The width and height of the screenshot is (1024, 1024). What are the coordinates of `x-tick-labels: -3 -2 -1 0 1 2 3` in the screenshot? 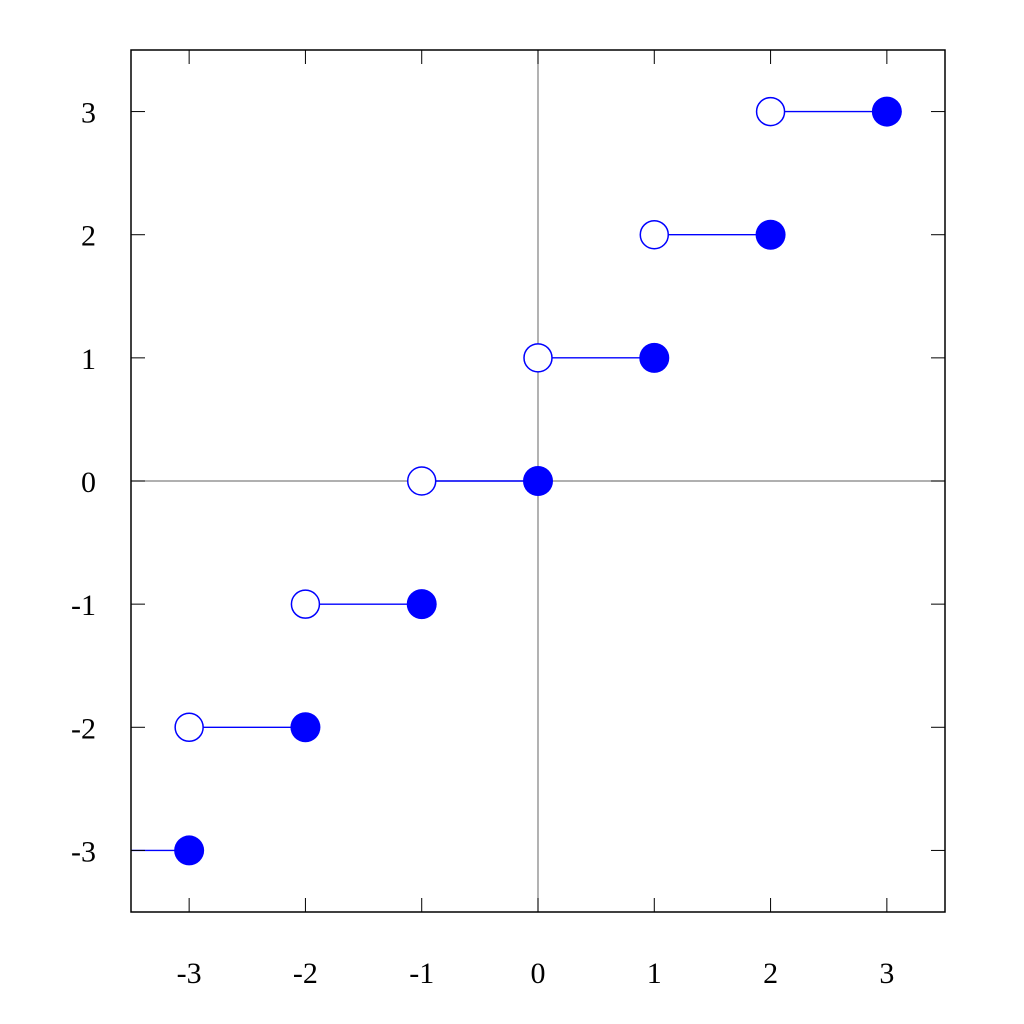 It's located at (536, 973).